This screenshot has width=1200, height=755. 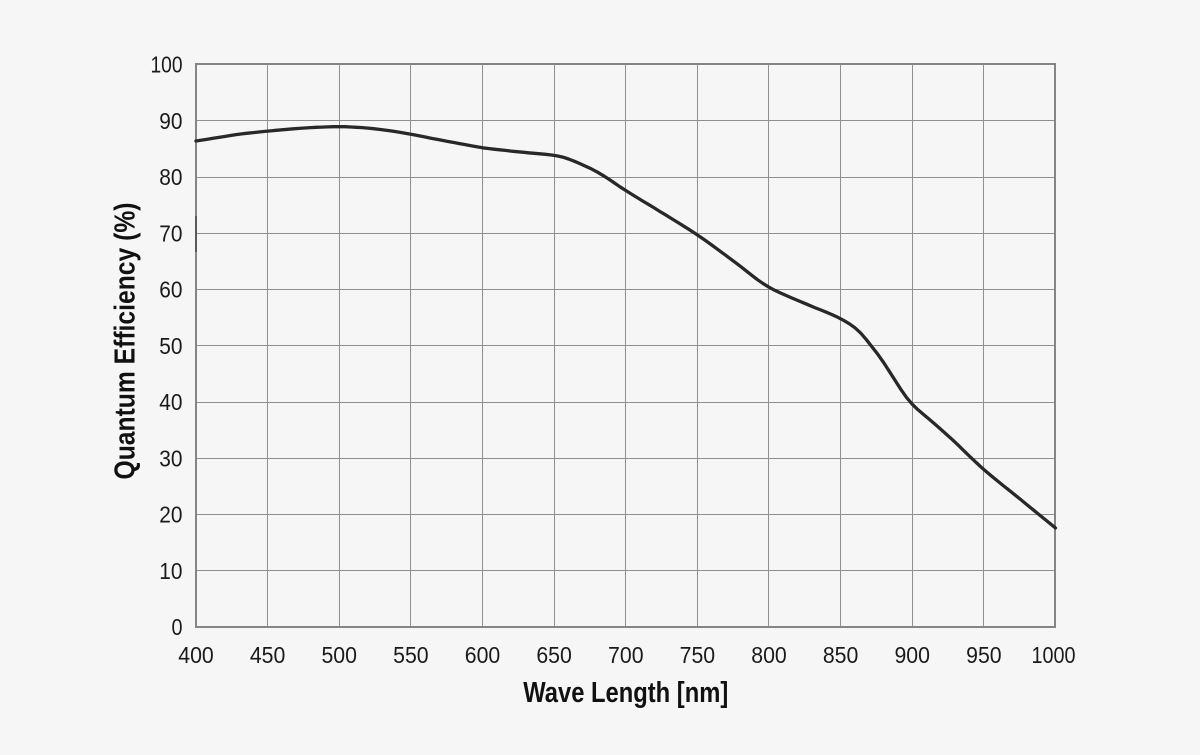 I want to click on svg-text: 1000, so click(x=1054, y=655).